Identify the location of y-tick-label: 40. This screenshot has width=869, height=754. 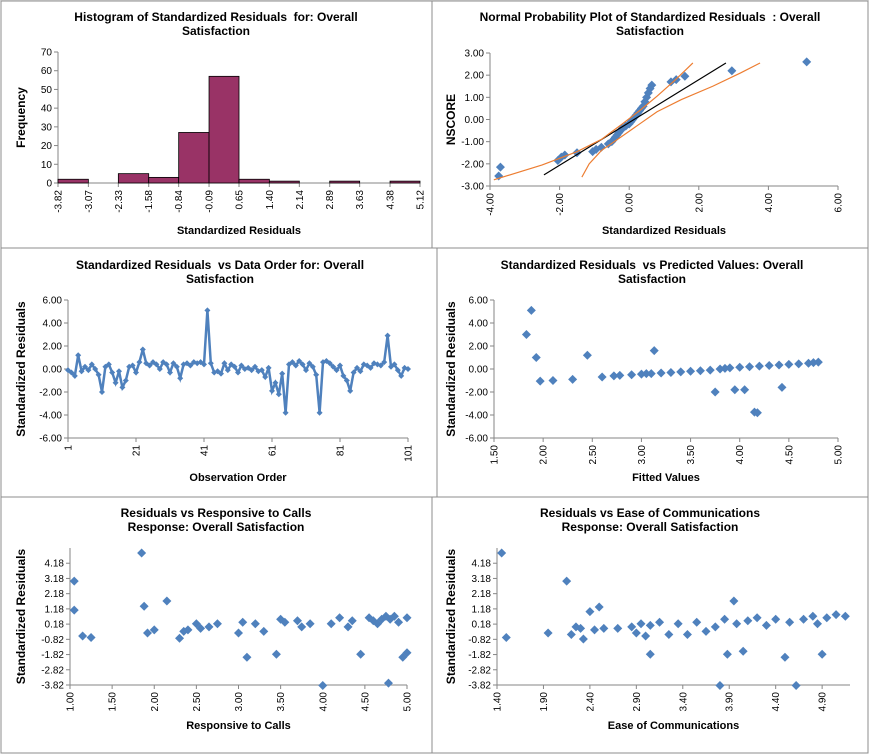
(47, 109).